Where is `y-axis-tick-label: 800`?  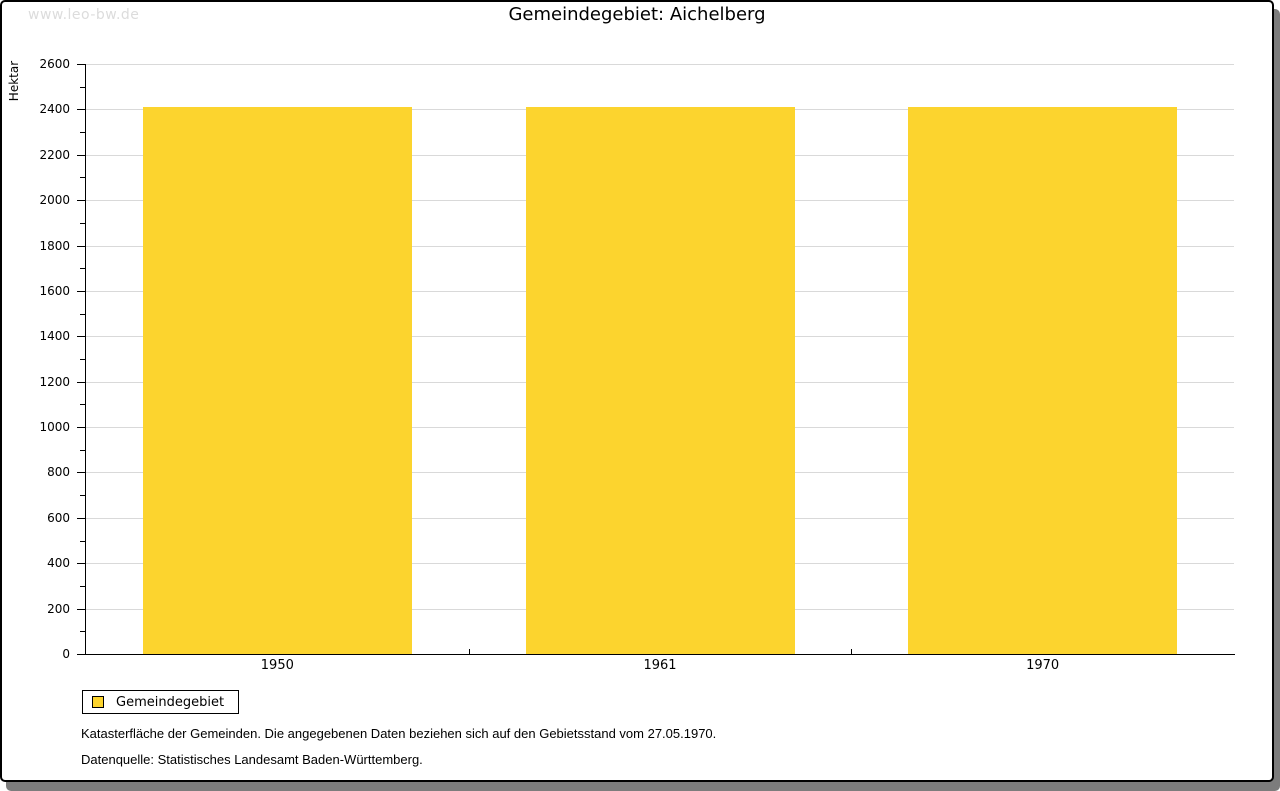 y-axis-tick-label: 800 is located at coordinates (58, 472).